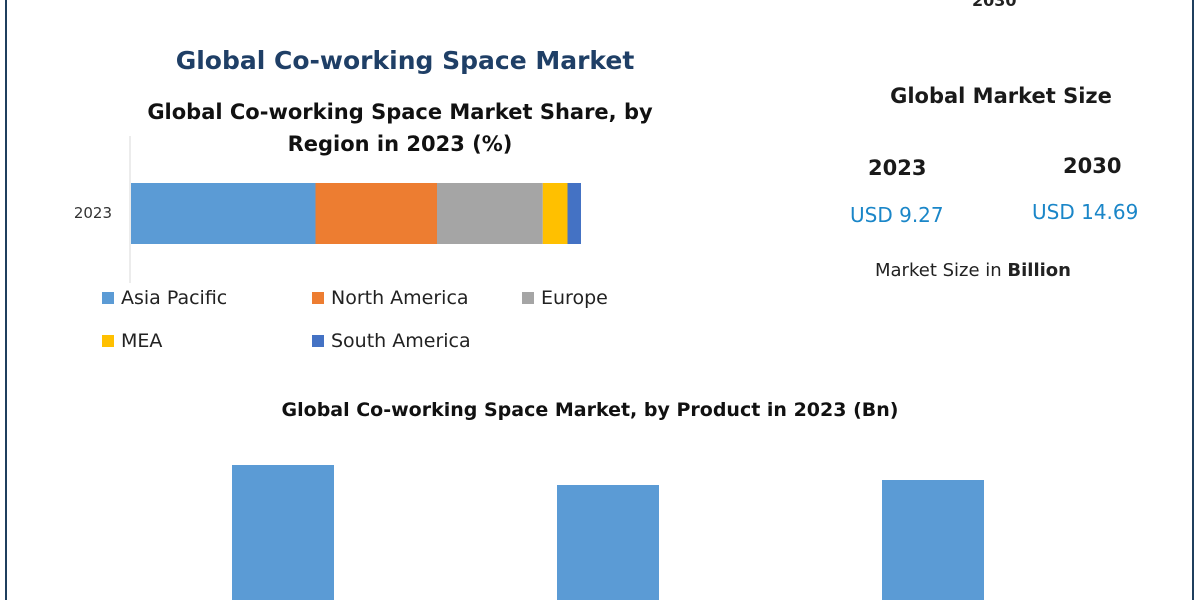  I want to click on left-border, so click(6, 300).